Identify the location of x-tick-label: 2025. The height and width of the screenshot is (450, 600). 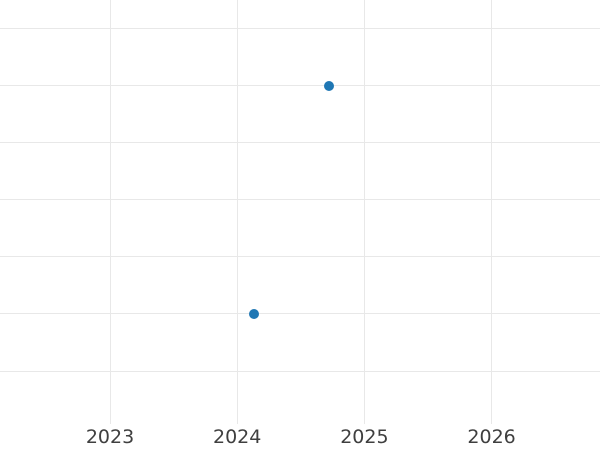
(364, 437).